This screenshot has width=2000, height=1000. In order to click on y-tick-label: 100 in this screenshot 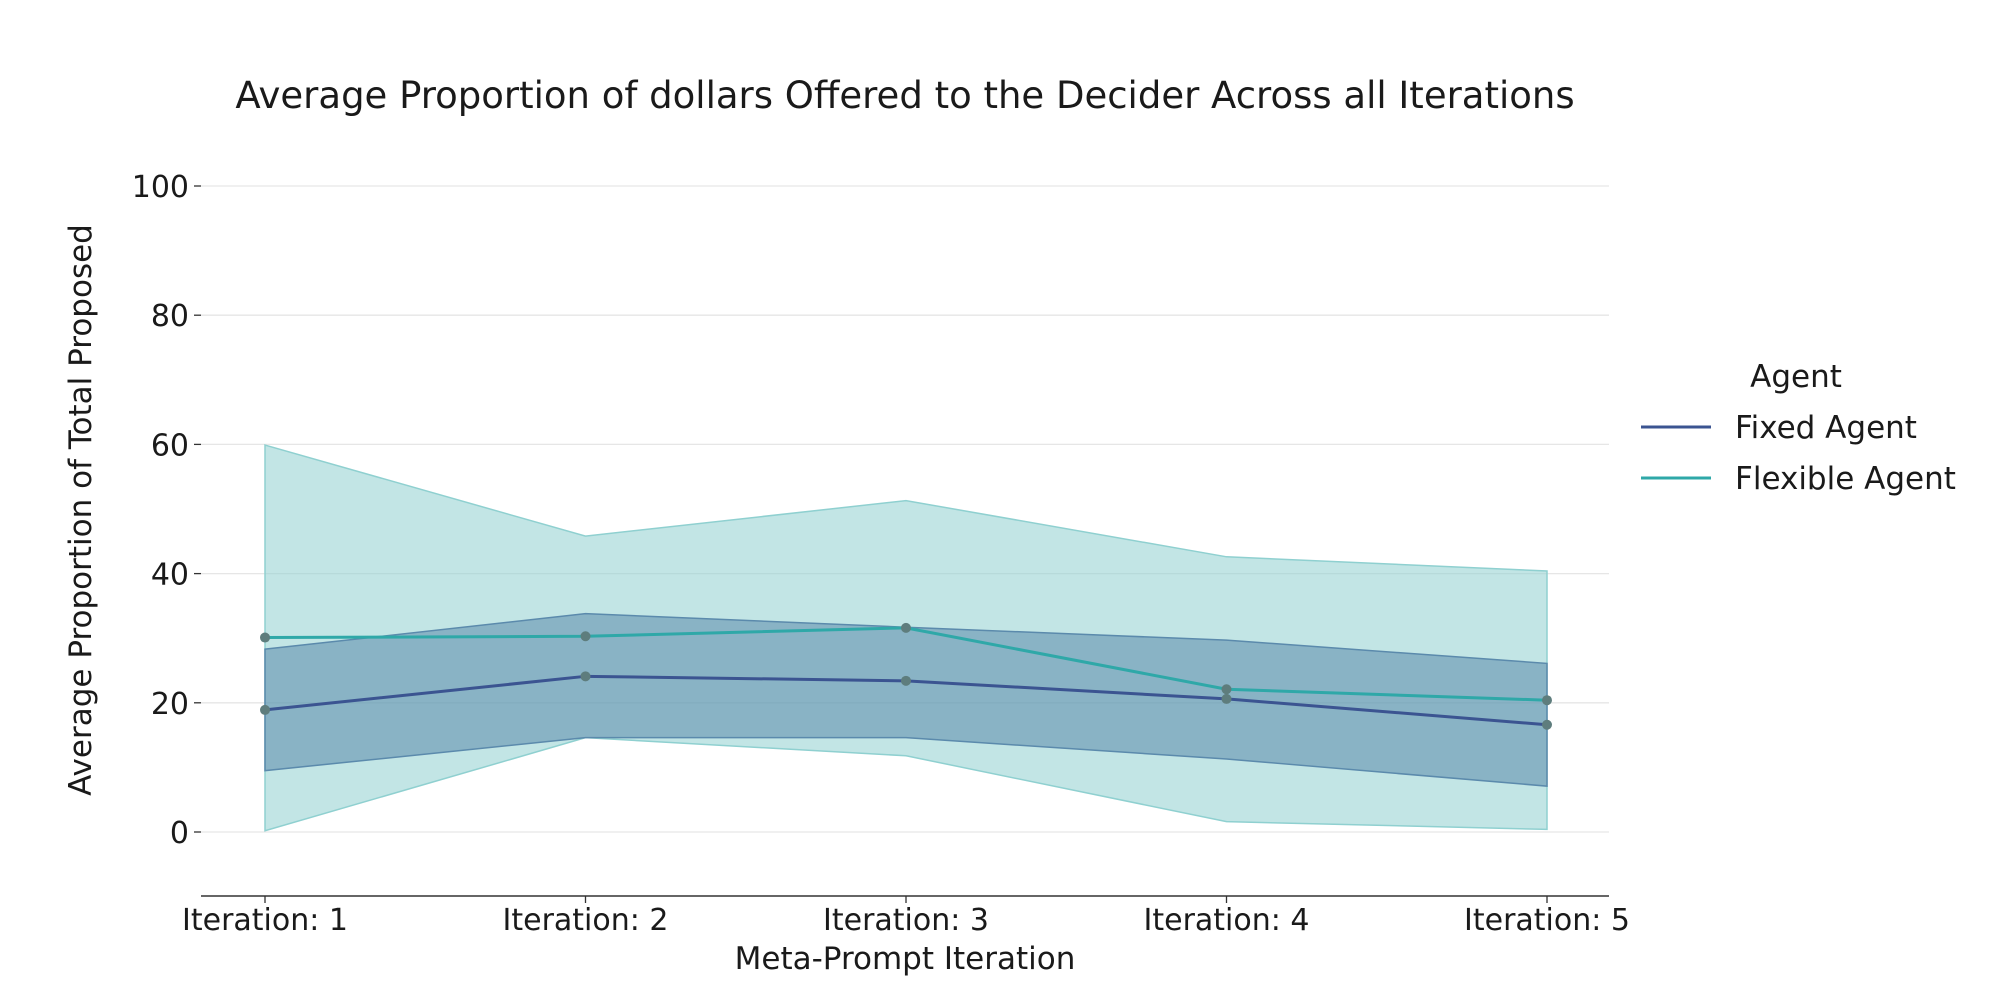, I will do `click(160, 187)`.